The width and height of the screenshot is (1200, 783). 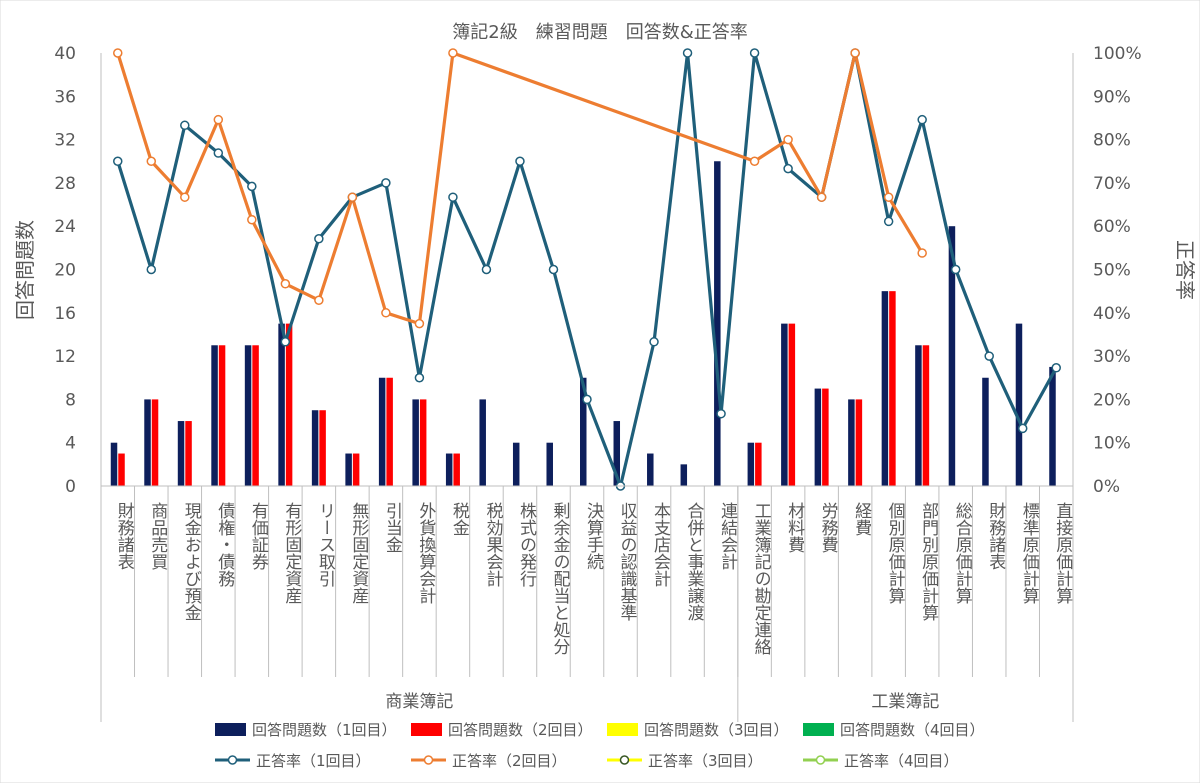 What do you see at coordinates (65, 184) in the screenshot?
I see `y-left-tick-label: 28` at bounding box center [65, 184].